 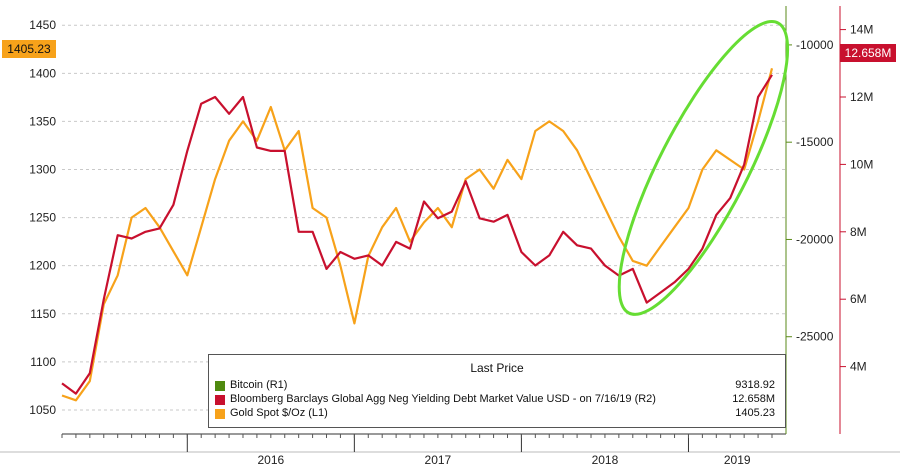 What do you see at coordinates (605, 460) in the screenshot?
I see `x-tick-label-2018: 2018` at bounding box center [605, 460].